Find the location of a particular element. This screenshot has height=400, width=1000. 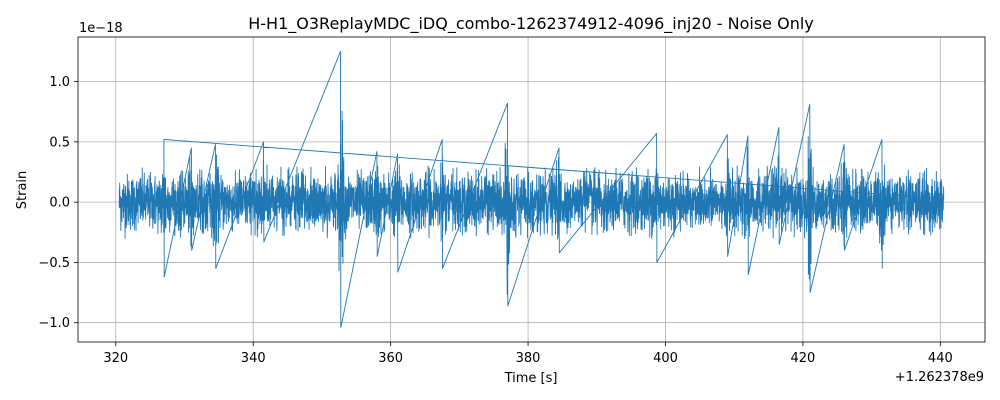

x-tick-label: 340 is located at coordinates (253, 358).